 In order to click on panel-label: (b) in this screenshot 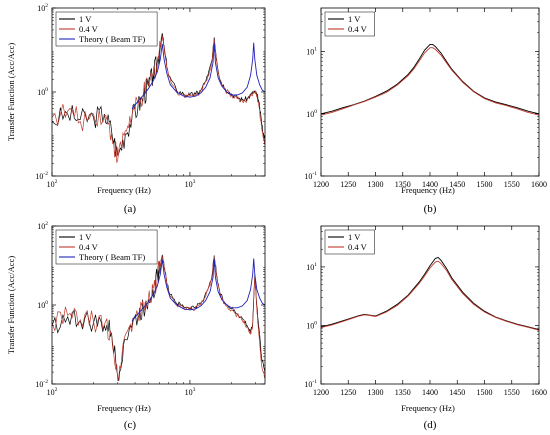, I will do `click(430, 209)`.